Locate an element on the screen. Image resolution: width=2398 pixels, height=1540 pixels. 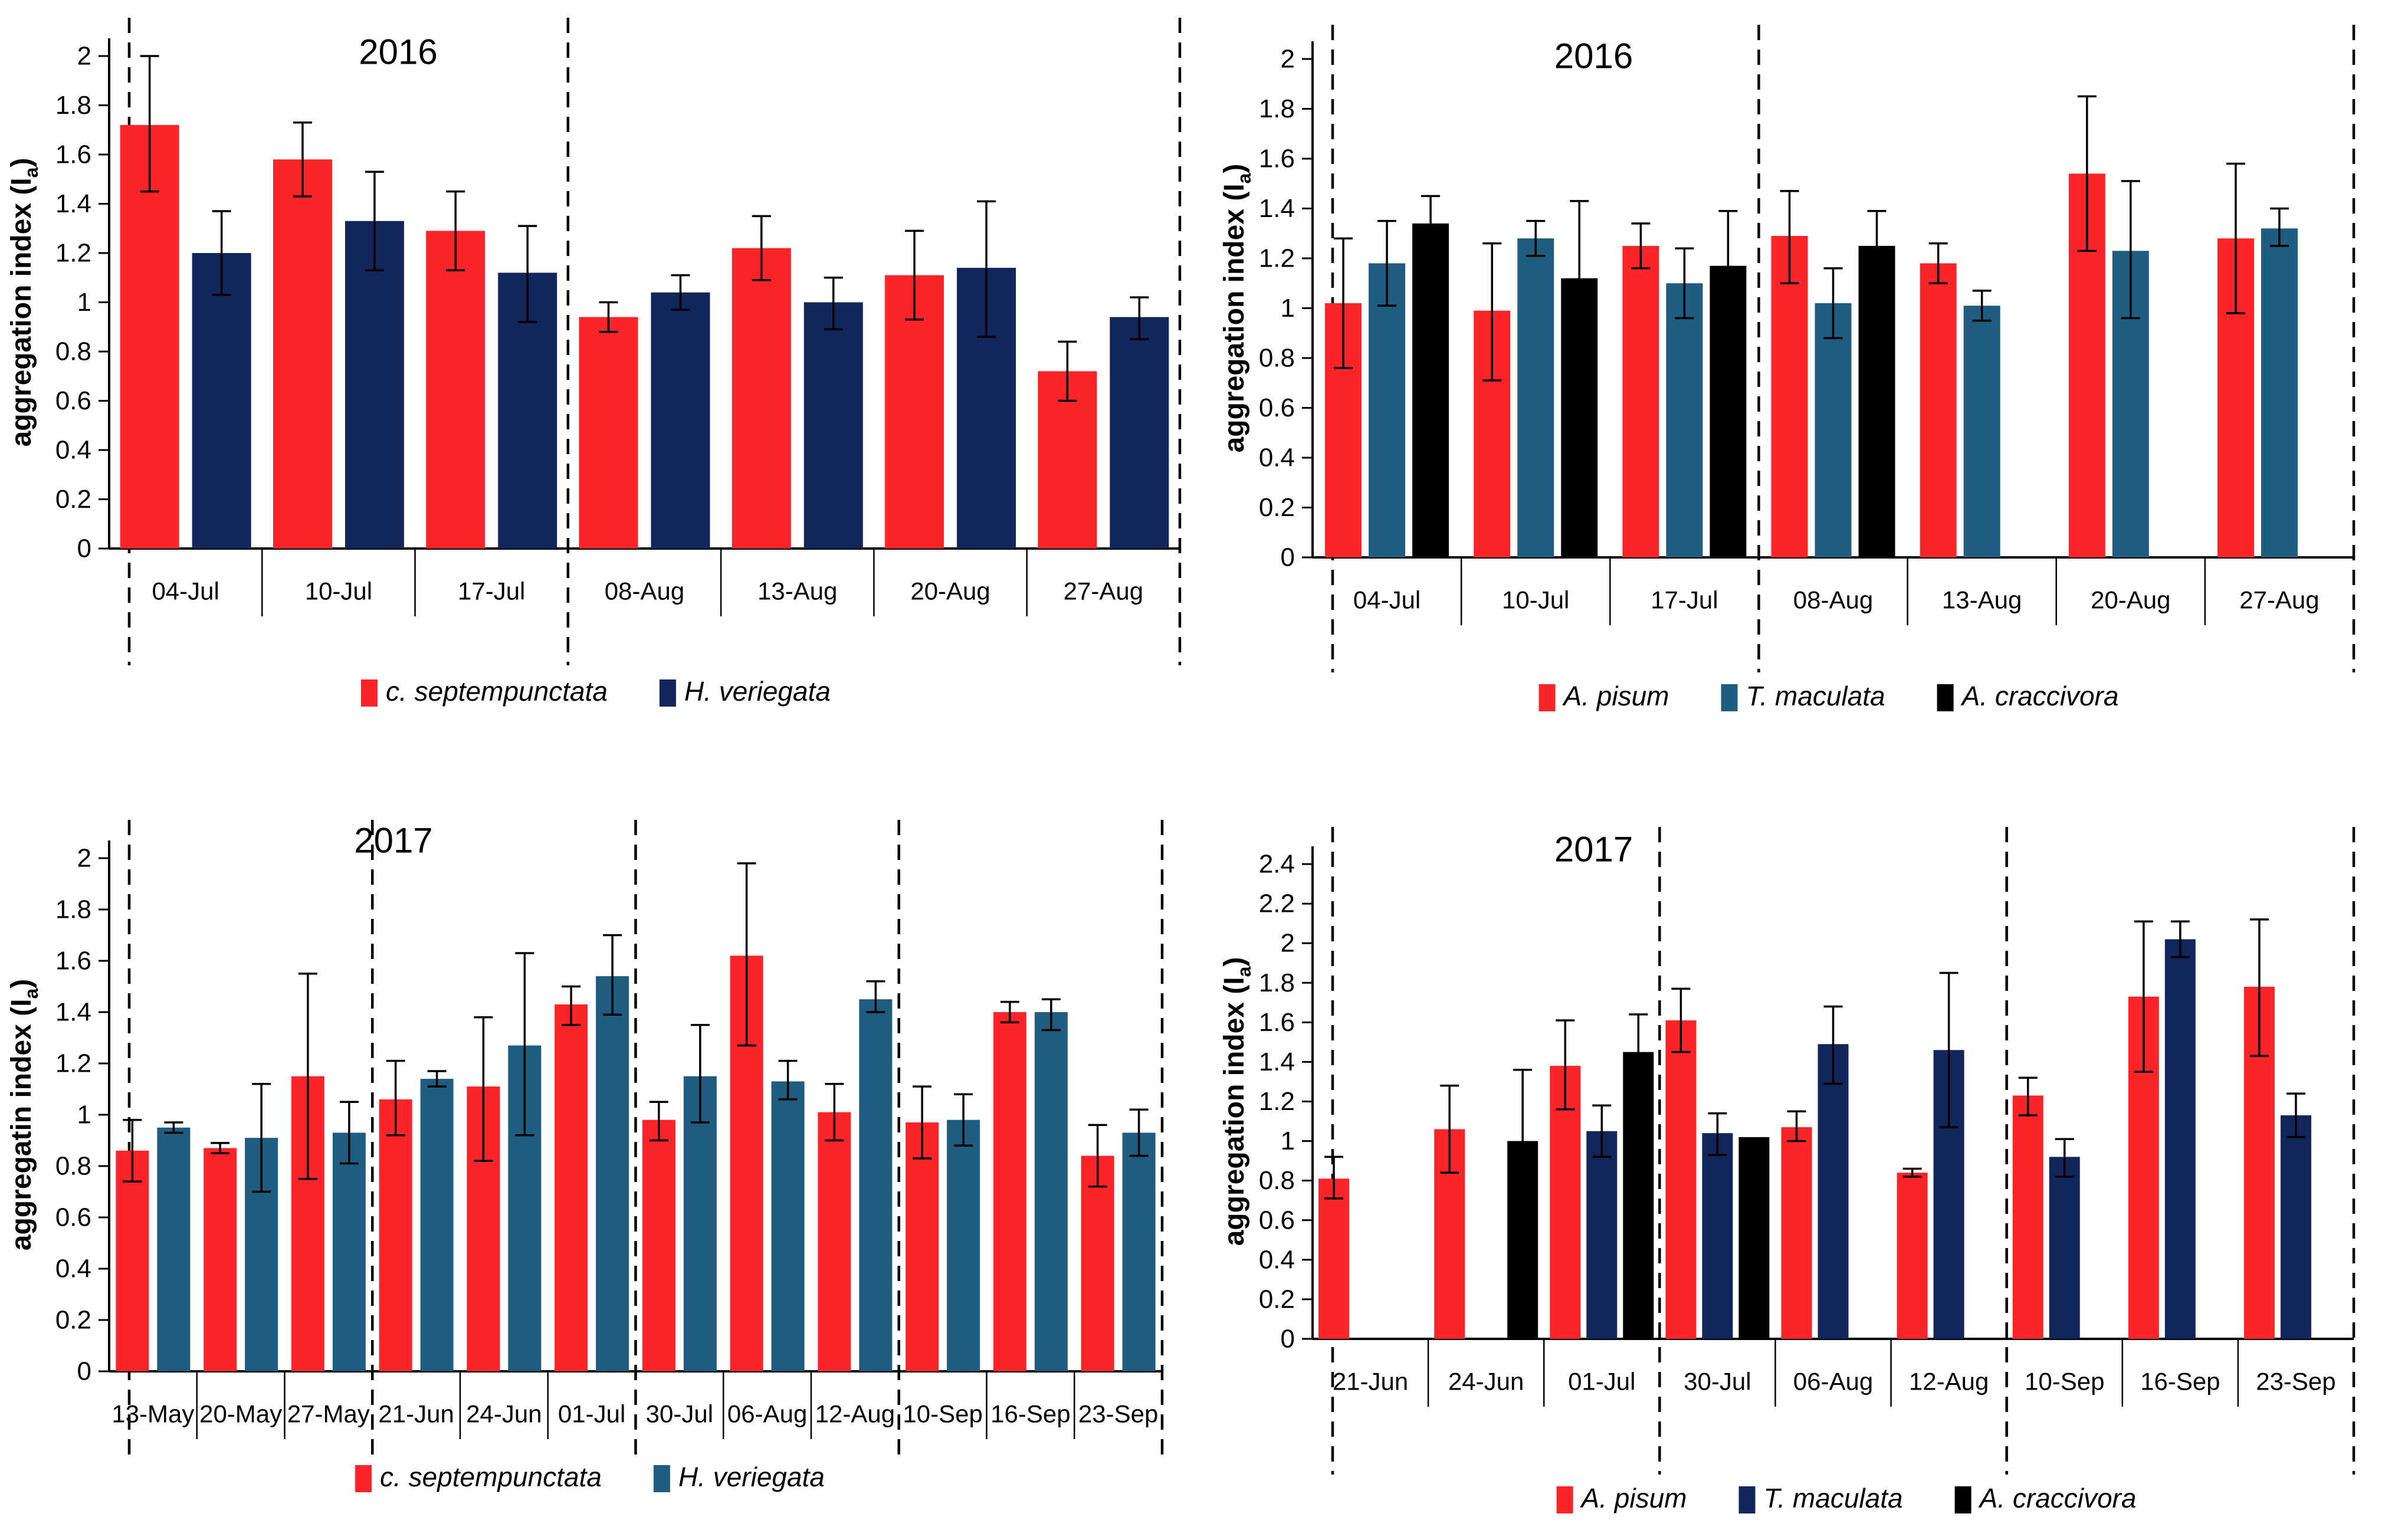
bar-steel_blue-16-Sep is located at coordinates (1051, 1191).